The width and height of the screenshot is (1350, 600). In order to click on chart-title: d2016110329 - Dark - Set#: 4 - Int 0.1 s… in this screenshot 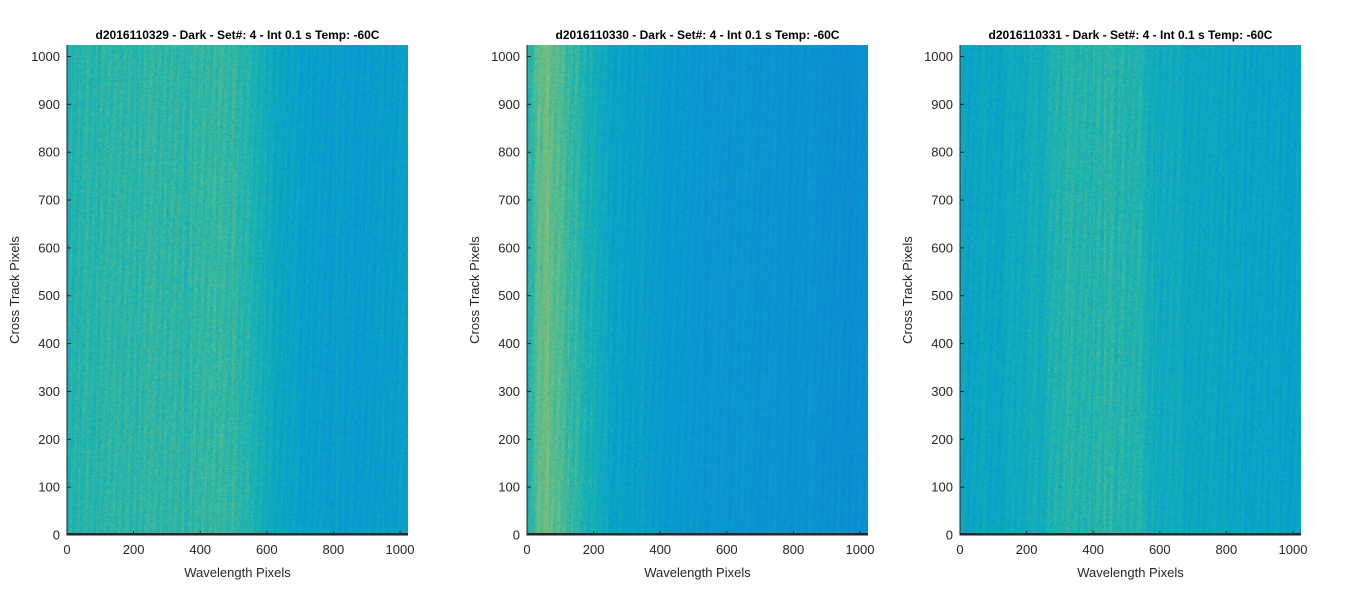, I will do `click(238, 35)`.